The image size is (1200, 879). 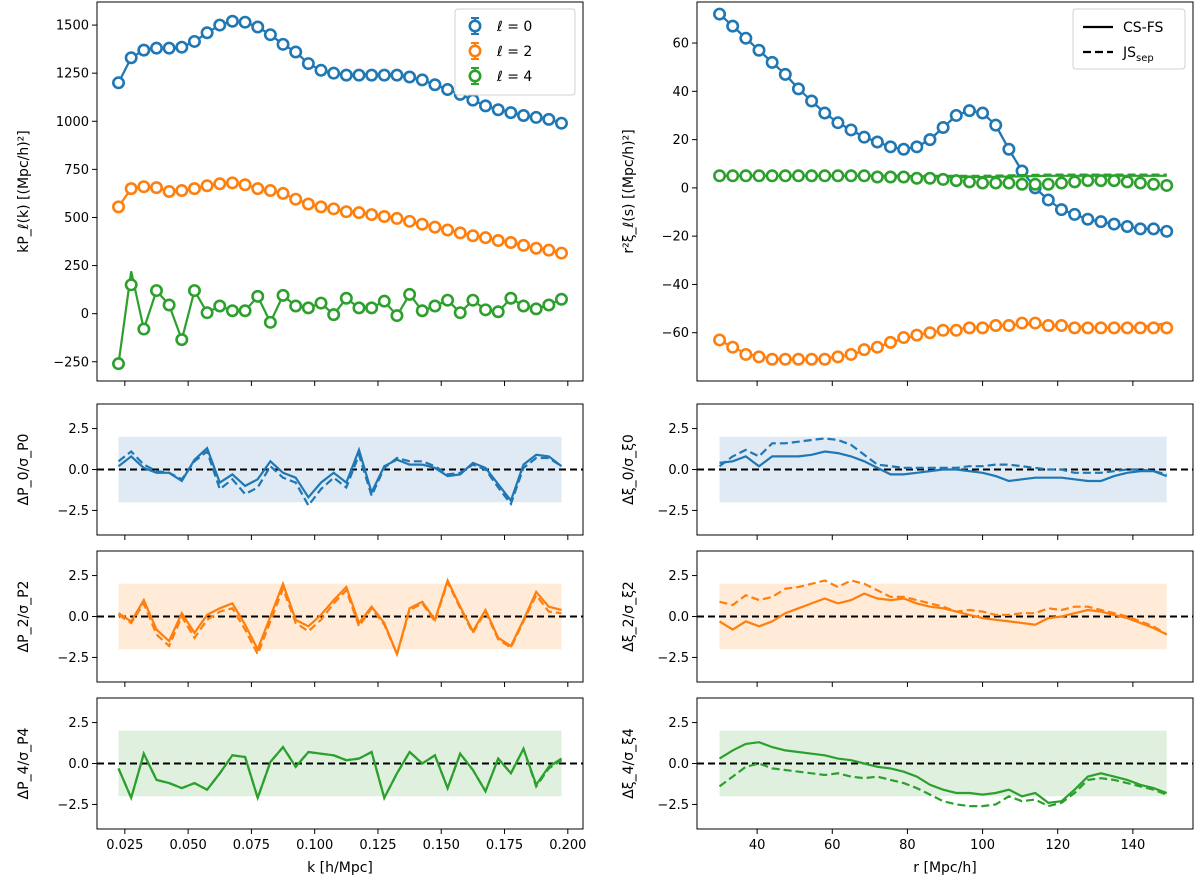 I want to click on pk-res-4-solid-line, so click(x=340, y=773).